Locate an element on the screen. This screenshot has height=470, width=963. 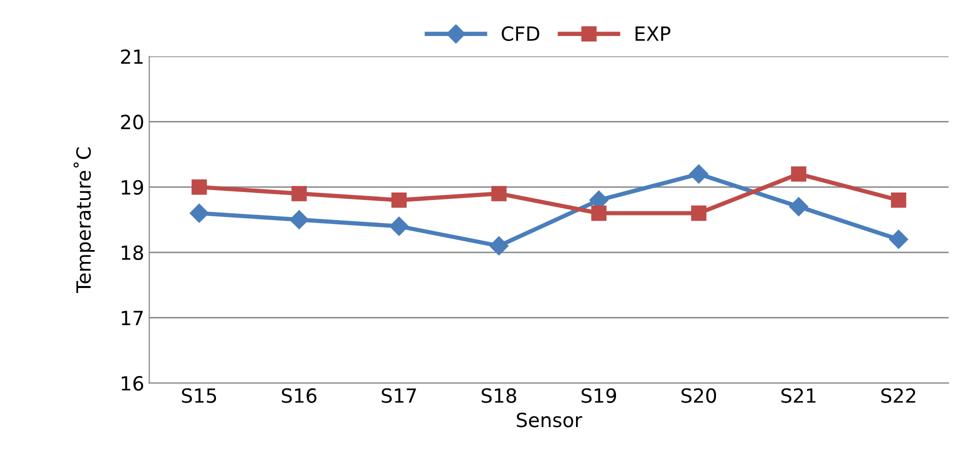
y-axis-title: Temperature˚C is located at coordinates (84, 221).